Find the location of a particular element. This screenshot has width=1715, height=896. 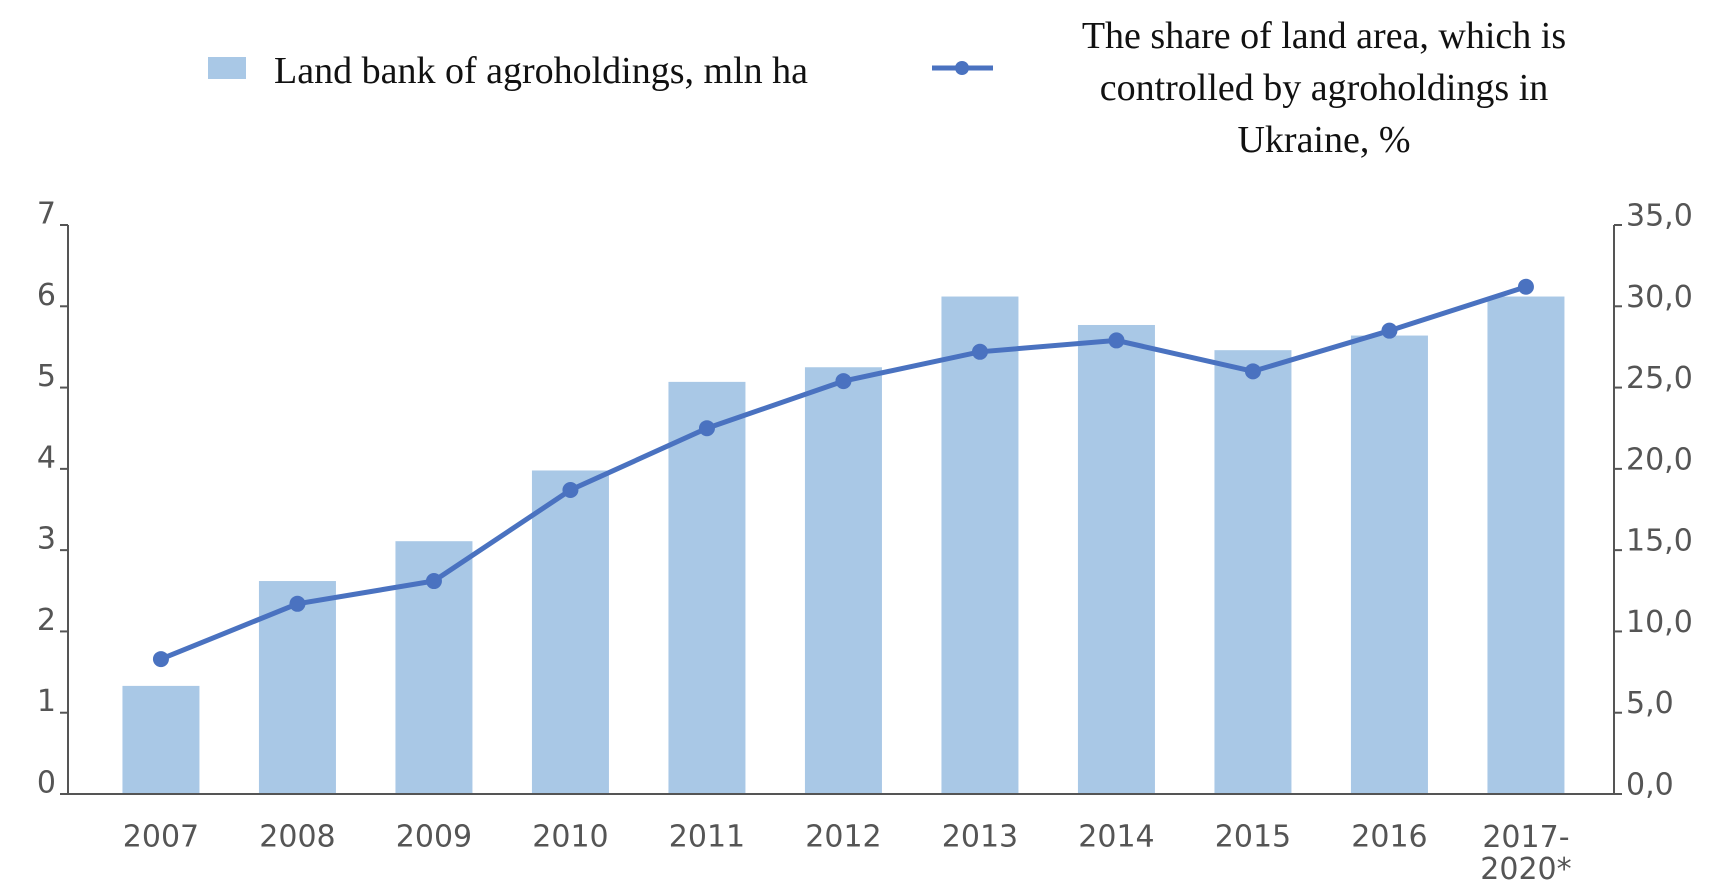

y2-tick-label: 35,0 is located at coordinates (1659, 216).